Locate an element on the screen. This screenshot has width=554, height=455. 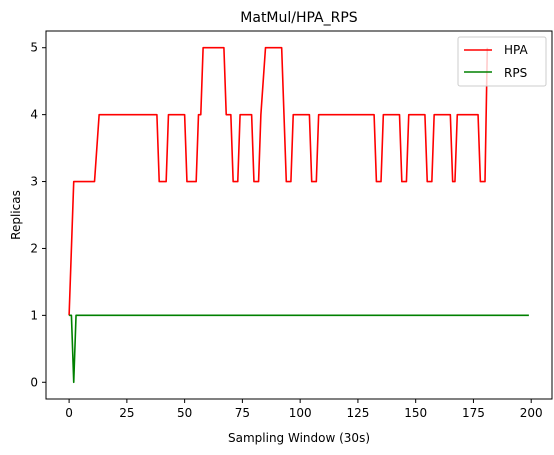
legend-box is located at coordinates (502, 61).